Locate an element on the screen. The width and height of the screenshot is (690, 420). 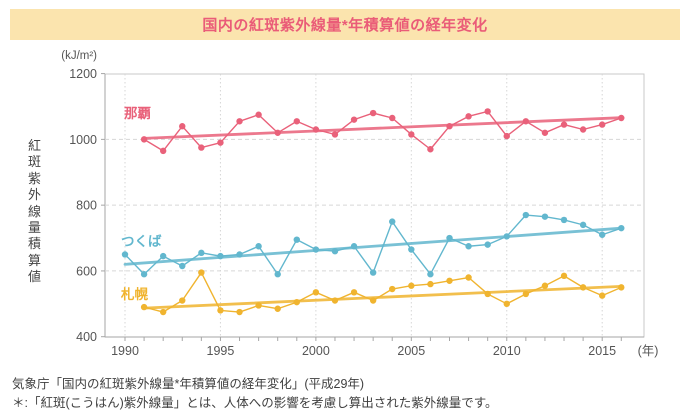
naha-series-line is located at coordinates (382, 131).